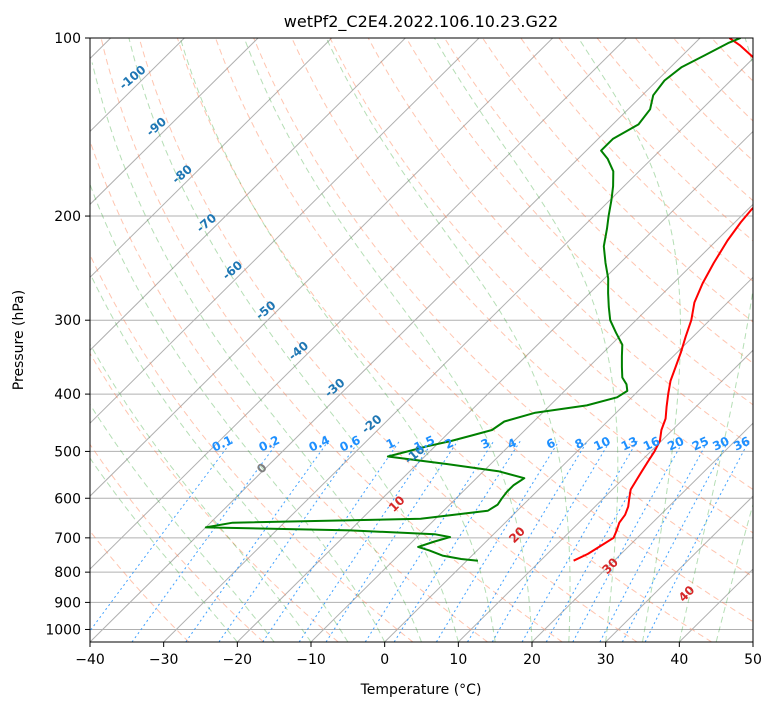 This screenshot has height=708, width=775. I want to click on x-tick-label: 40, so click(679, 660).